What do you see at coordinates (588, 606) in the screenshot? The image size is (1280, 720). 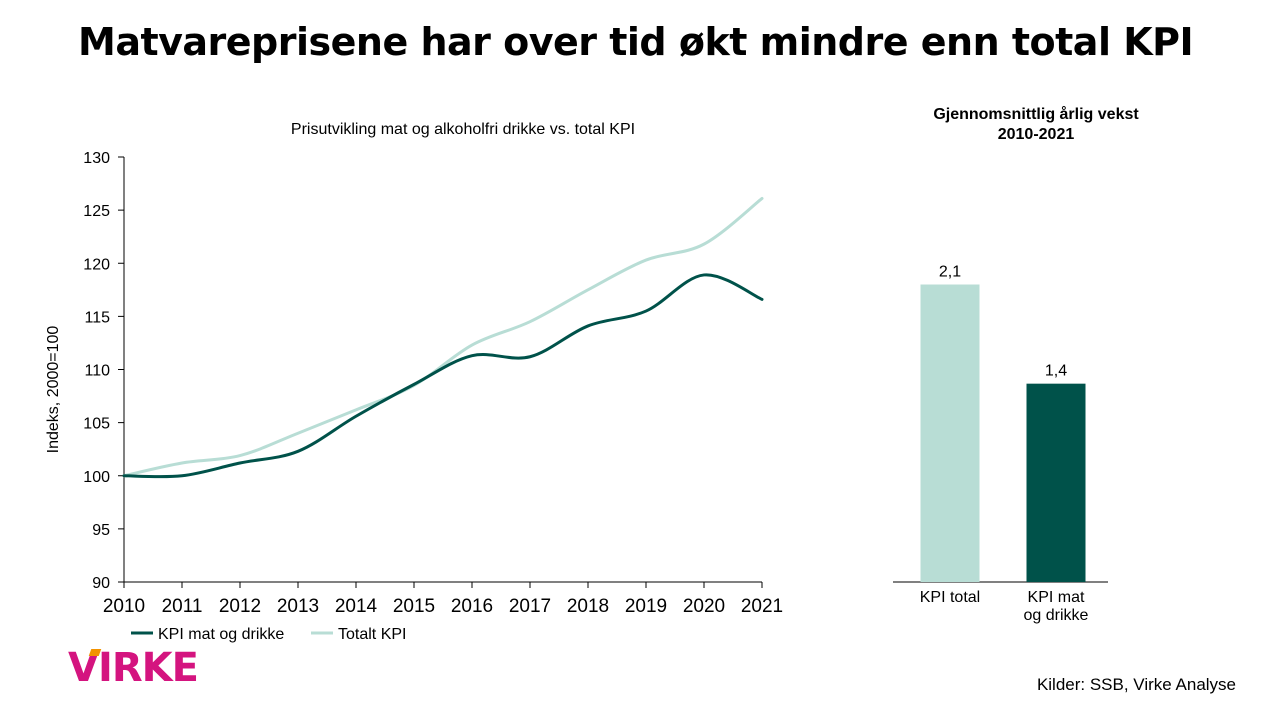 I see `x-tick-label: 2018` at bounding box center [588, 606].